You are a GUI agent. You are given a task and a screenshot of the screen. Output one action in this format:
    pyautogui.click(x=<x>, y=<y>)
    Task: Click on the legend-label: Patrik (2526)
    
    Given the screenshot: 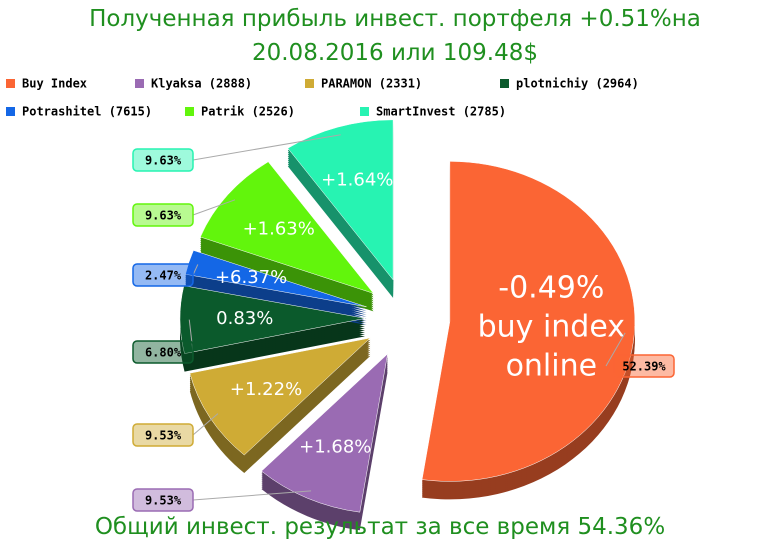 What is the action you would take?
    pyautogui.click(x=248, y=112)
    